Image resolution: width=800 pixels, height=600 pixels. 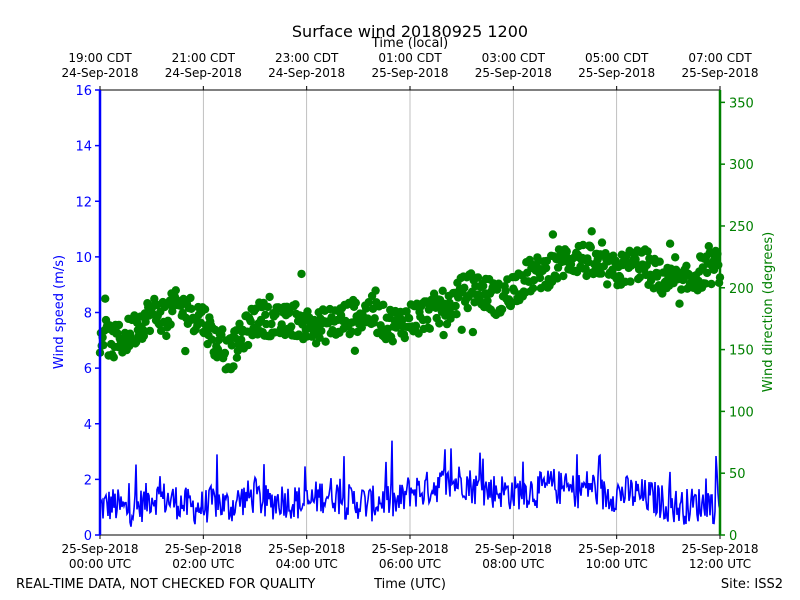 What do you see at coordinates (617, 564) in the screenshot?
I see `x-tick-time: 10:00 UTC` at bounding box center [617, 564].